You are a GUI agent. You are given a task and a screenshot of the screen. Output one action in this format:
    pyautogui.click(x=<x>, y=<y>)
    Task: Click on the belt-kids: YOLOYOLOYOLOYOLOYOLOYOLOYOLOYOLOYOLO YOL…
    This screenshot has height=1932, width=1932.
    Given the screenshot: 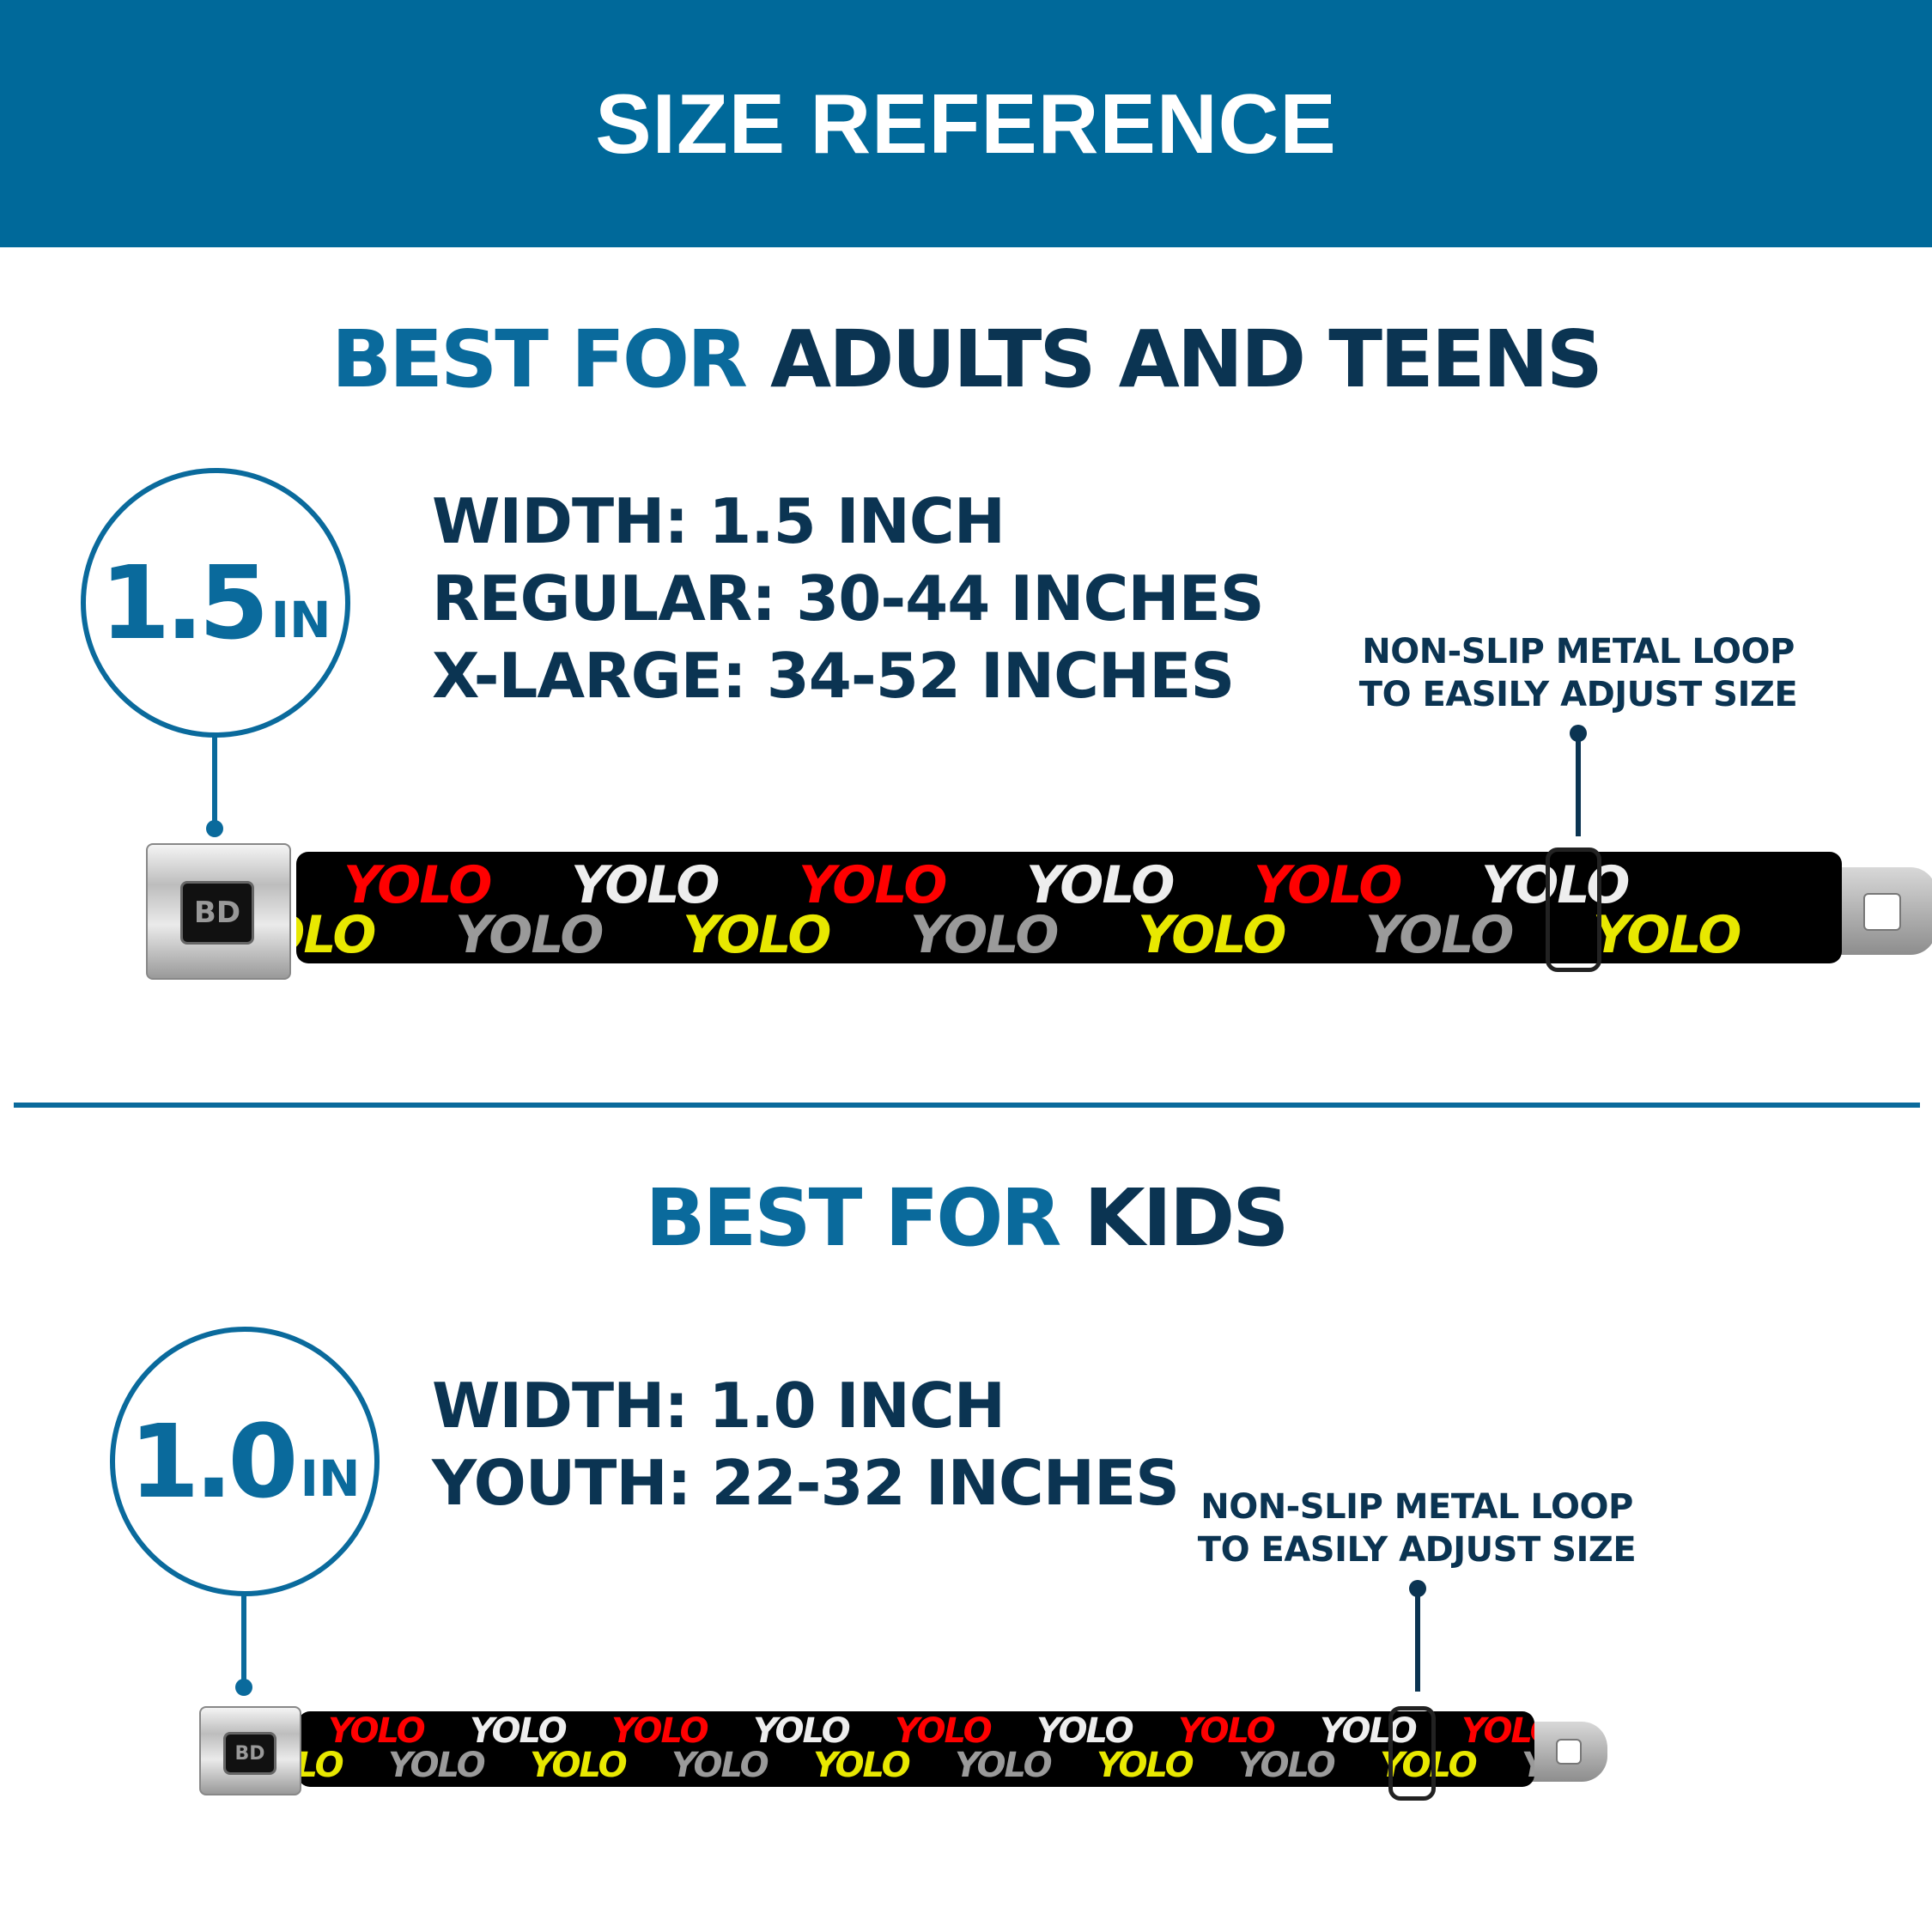 What is the action you would take?
    pyautogui.click(x=903, y=1752)
    